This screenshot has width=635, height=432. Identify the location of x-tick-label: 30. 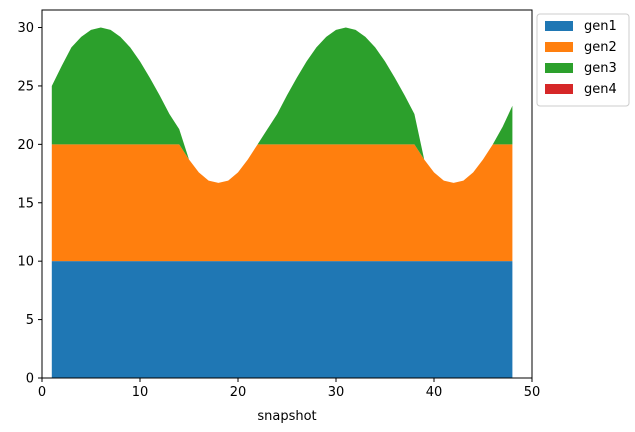
(336, 392).